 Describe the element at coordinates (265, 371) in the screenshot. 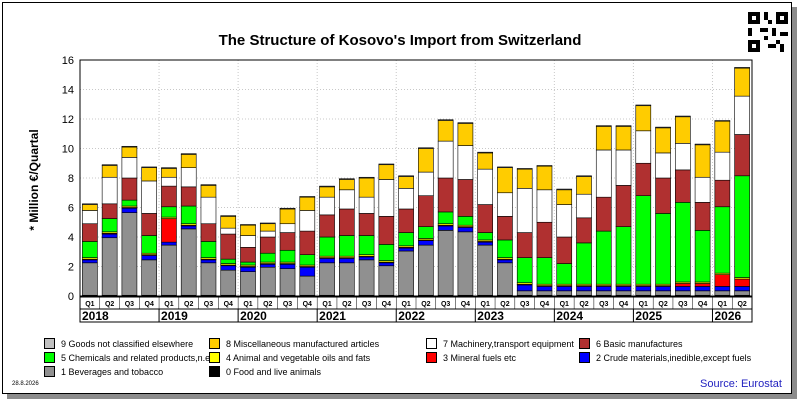

I see `legend-item: 0 Food and live animals` at that location.